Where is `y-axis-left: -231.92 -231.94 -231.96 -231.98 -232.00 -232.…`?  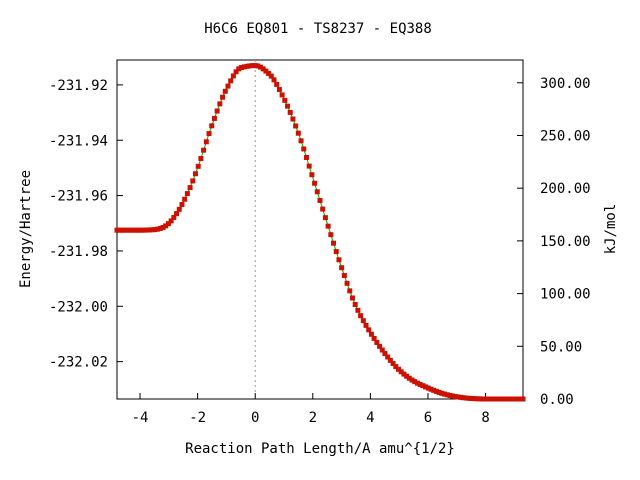
y-axis-left: -231.92 -231.94 -231.96 -231.98 -232.00 -232.… is located at coordinates (86, 224).